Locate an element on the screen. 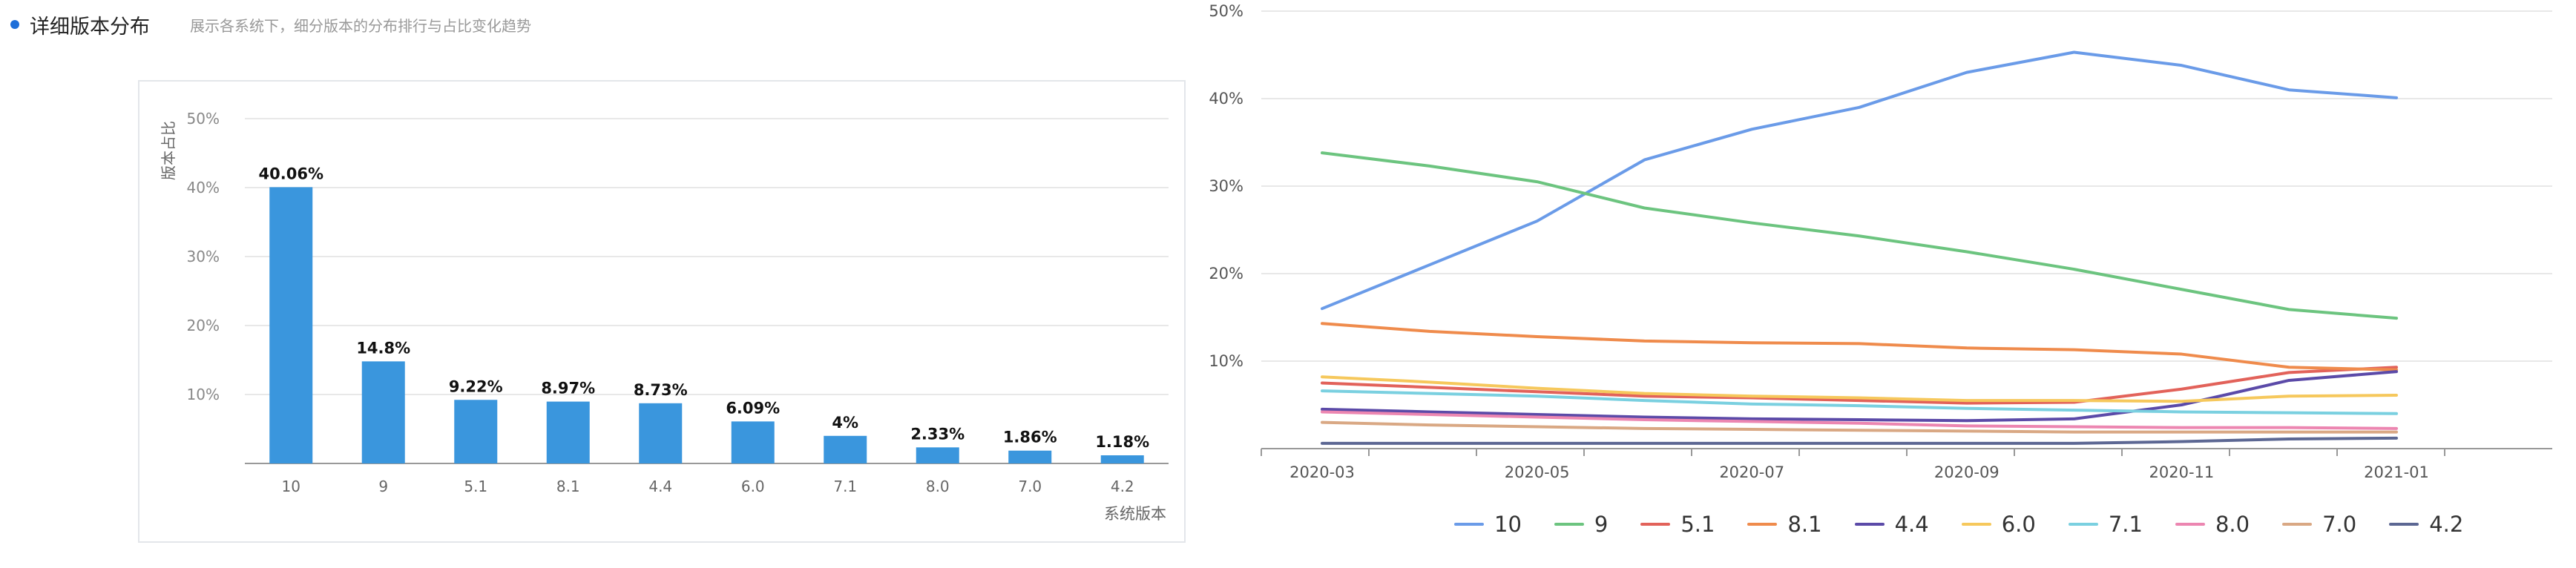  legend-item-4.2: 4.2 is located at coordinates (2426, 525).